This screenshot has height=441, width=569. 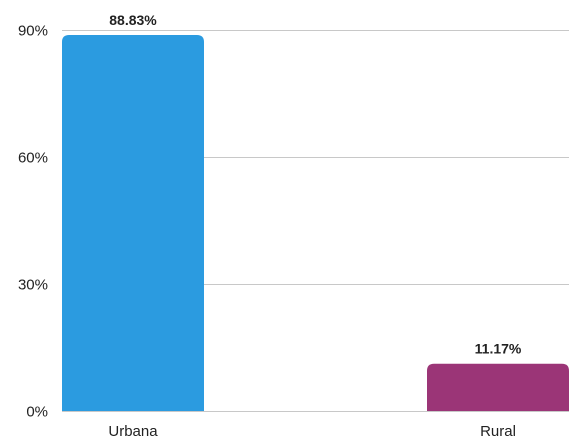 What do you see at coordinates (312, 431) in the screenshot?
I see `x-axis-category-labels: Urbana Rural` at bounding box center [312, 431].